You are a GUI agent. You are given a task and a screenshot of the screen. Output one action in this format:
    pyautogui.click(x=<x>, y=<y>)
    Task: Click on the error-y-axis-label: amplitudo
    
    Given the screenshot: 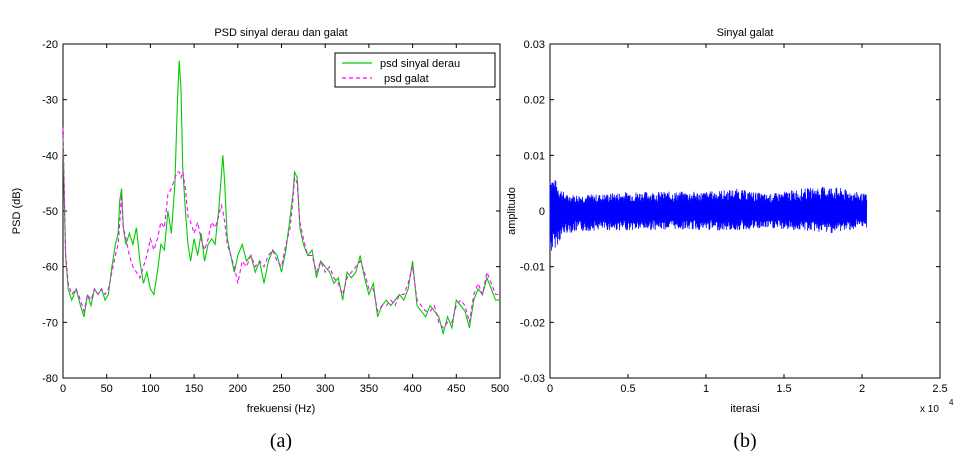 What is the action you would take?
    pyautogui.click(x=512, y=211)
    